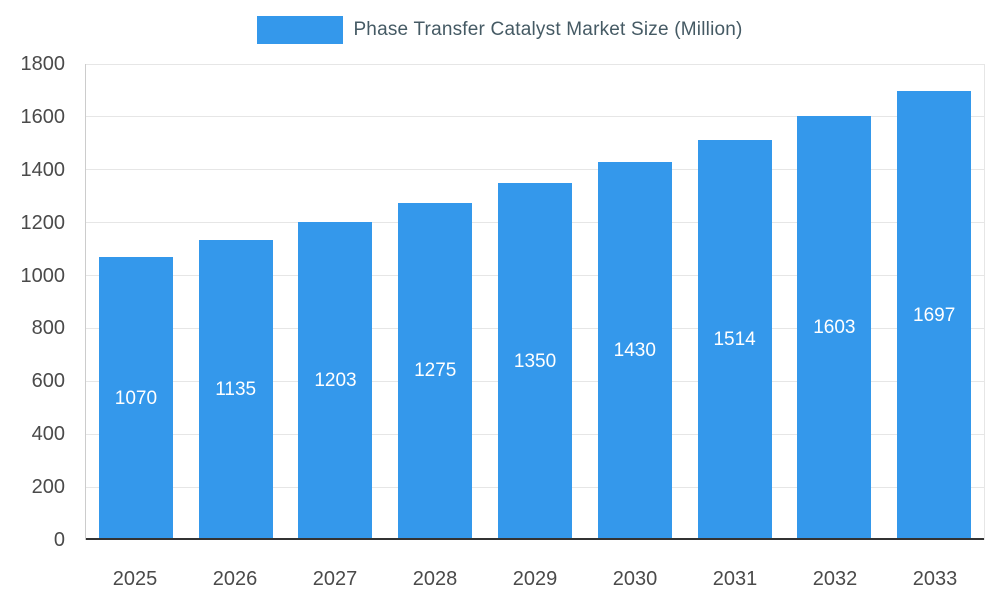  I want to click on bar-2033: 1697, so click(934, 315).